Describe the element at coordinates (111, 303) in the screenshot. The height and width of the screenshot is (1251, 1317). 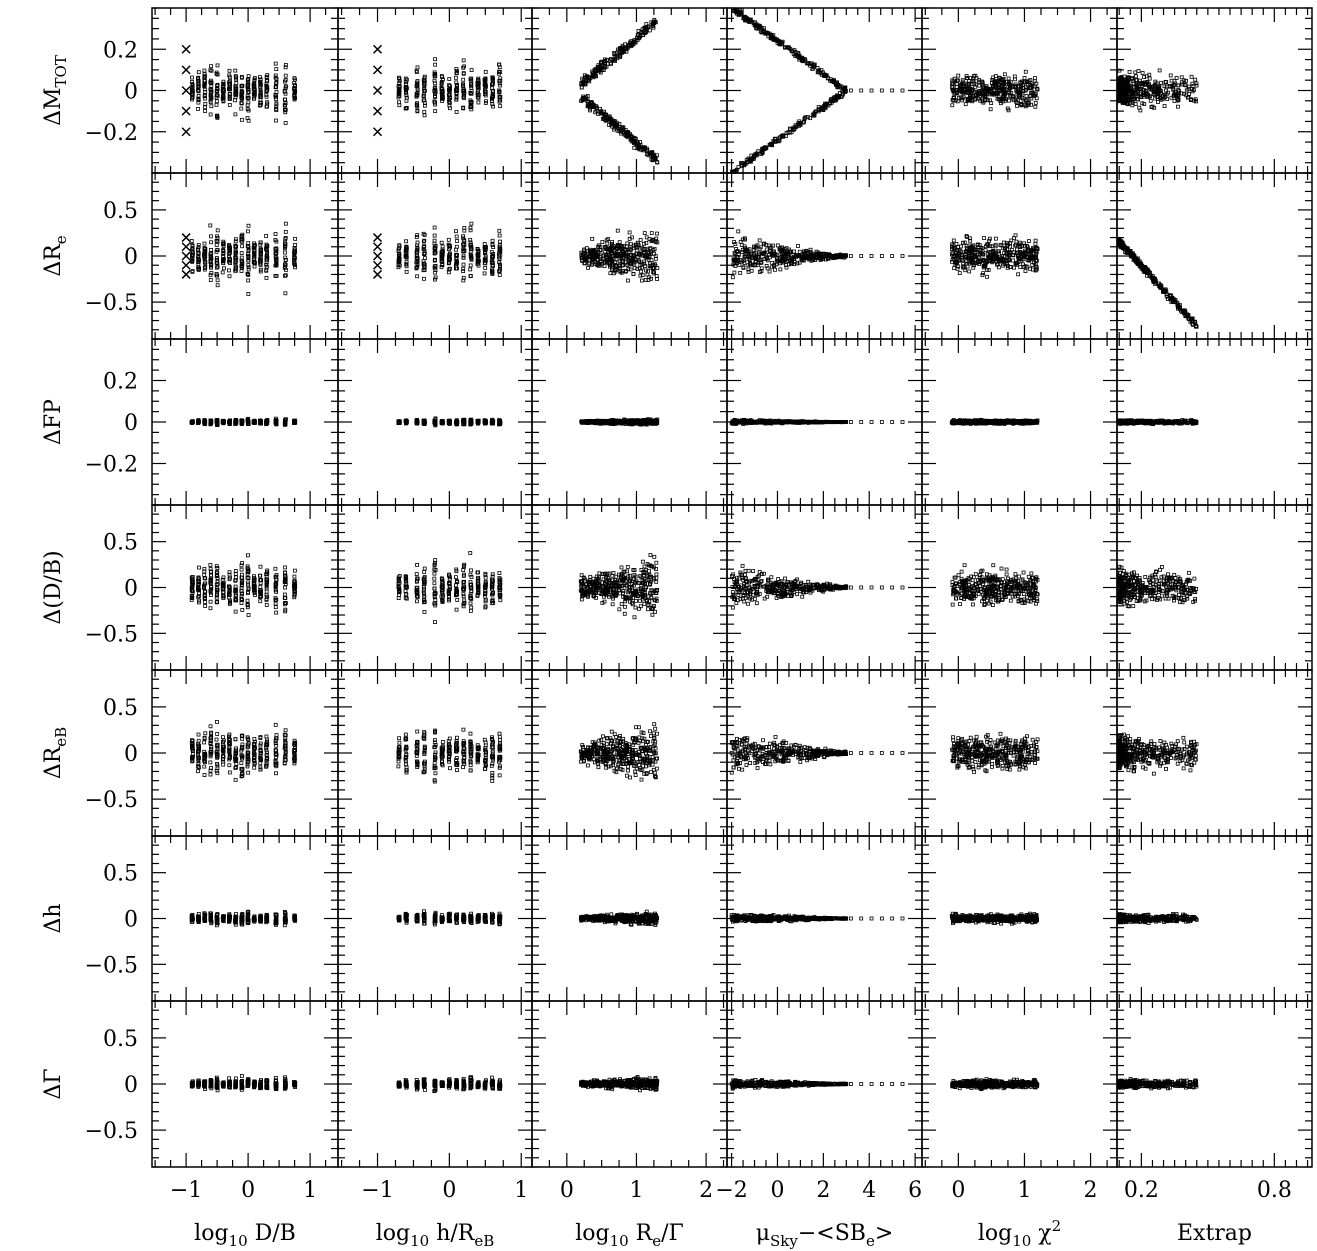
I see `y-tick-label: −0.5` at that location.